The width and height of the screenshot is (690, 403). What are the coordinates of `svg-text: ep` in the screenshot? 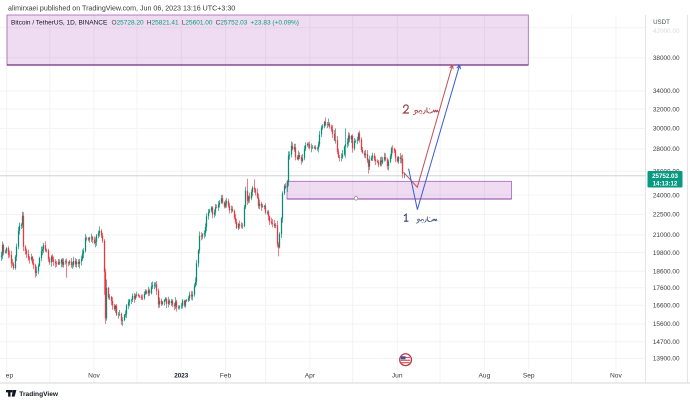 It's located at (10, 376).